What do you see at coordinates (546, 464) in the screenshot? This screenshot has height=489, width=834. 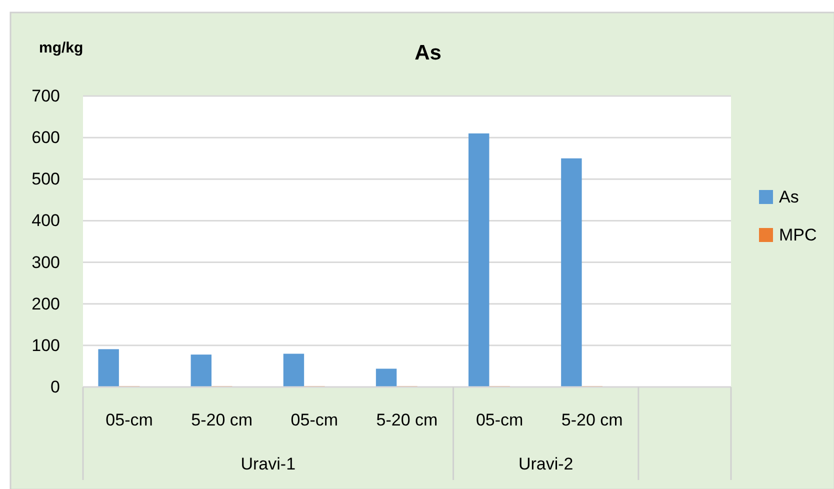 I see `text: Uravi-2` at bounding box center [546, 464].